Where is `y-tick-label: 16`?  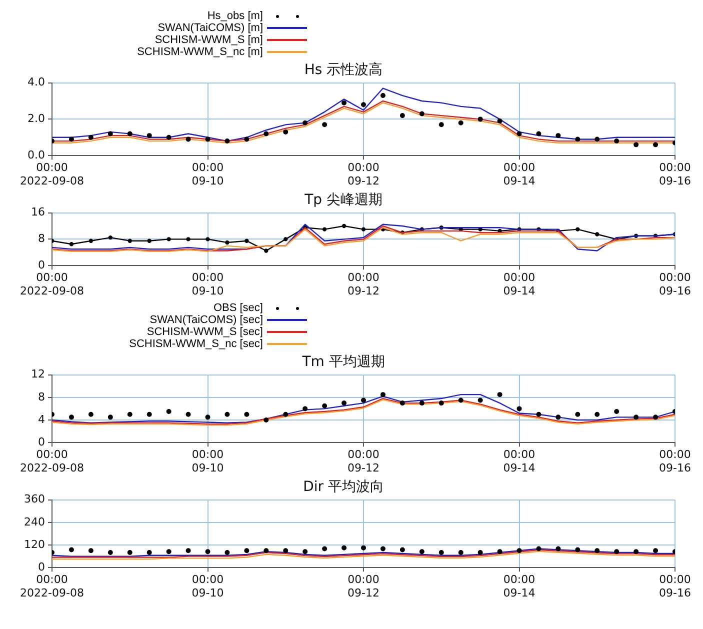
y-tick-label: 16 is located at coordinates (38, 212).